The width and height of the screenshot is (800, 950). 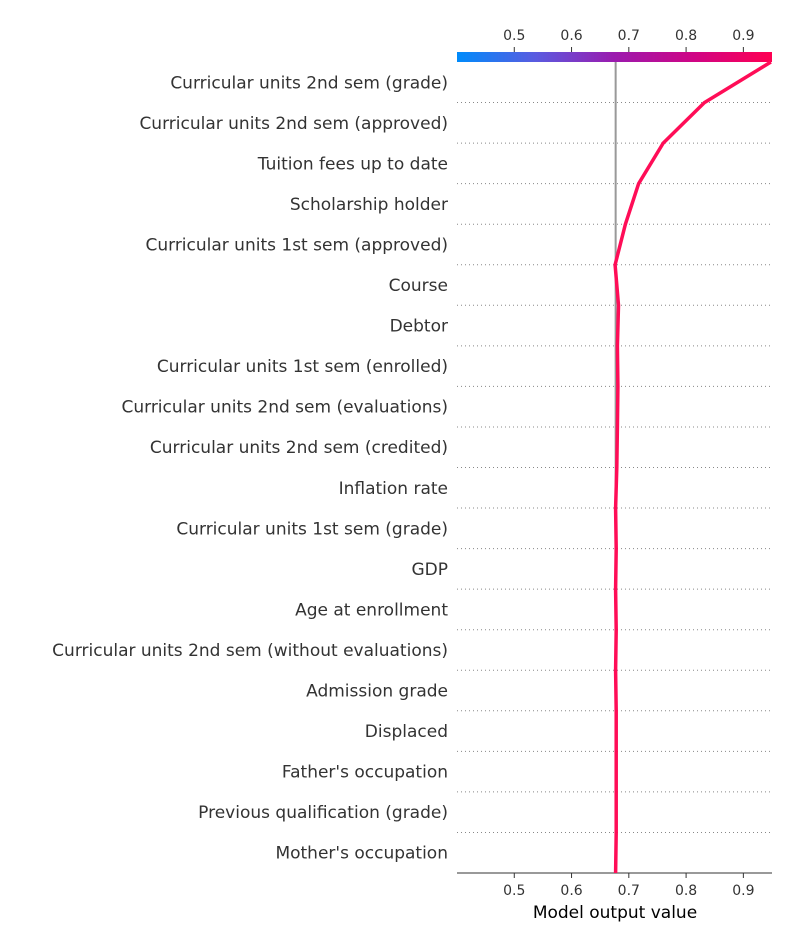 I want to click on top-tick-label: 0.8, so click(x=686, y=36).